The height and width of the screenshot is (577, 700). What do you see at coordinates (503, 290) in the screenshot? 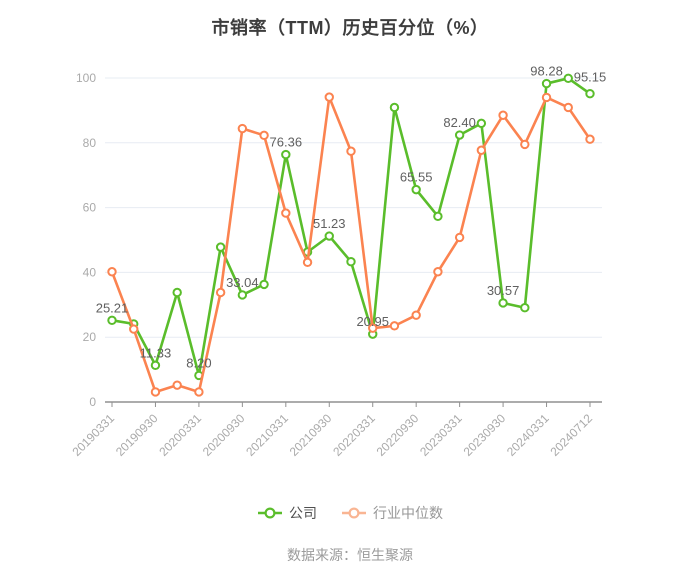
I see `svg-text: 30.57` at bounding box center [503, 290].